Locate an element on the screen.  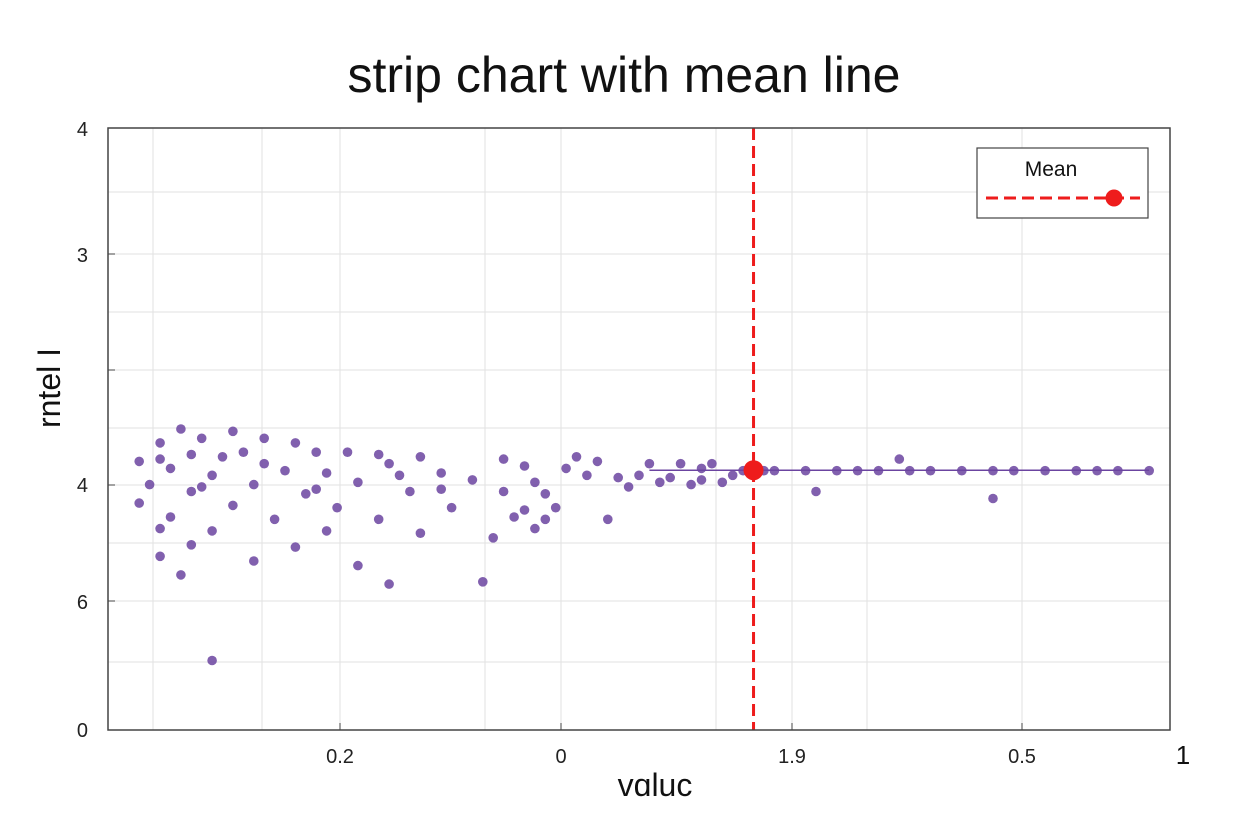
x-tick-label: 0.2 is located at coordinates (340, 757).